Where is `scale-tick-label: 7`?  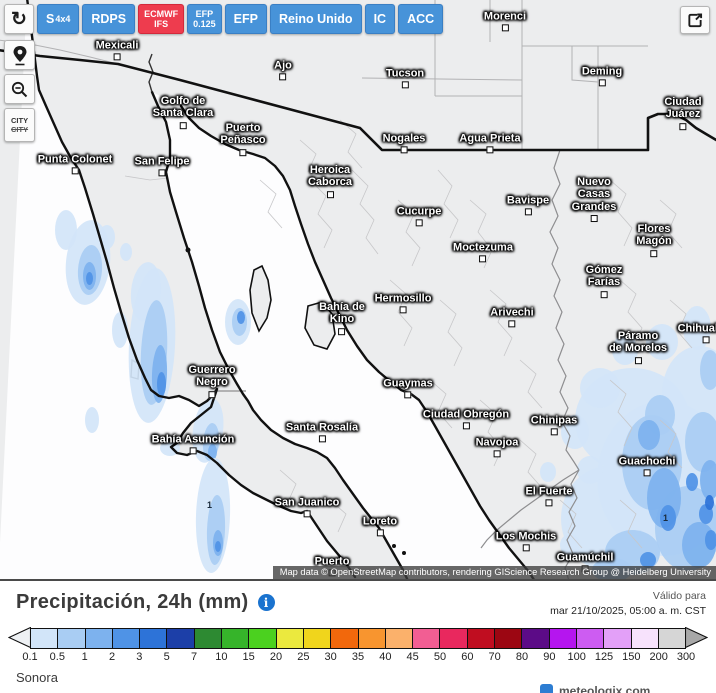
scale-tick-label: 7 is located at coordinates (194, 657).